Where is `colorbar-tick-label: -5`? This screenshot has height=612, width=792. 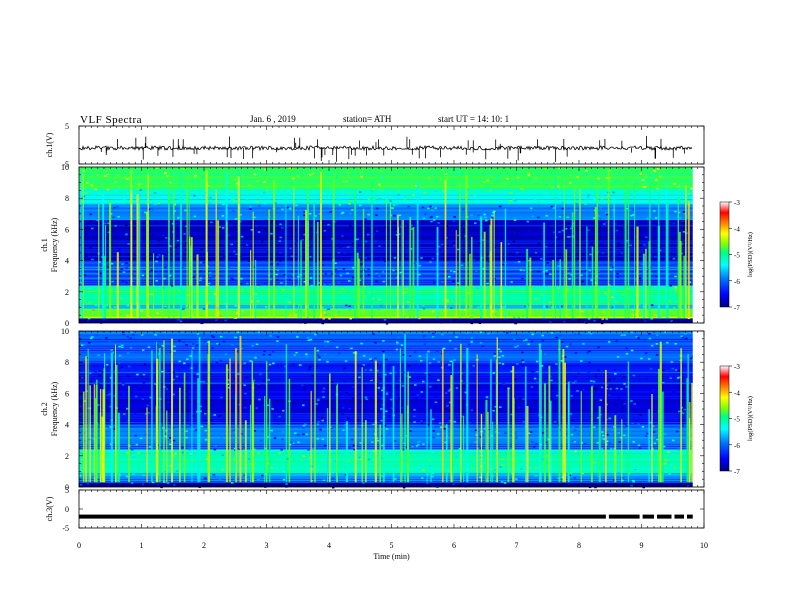 colorbar-tick-label: -5 is located at coordinates (737, 420).